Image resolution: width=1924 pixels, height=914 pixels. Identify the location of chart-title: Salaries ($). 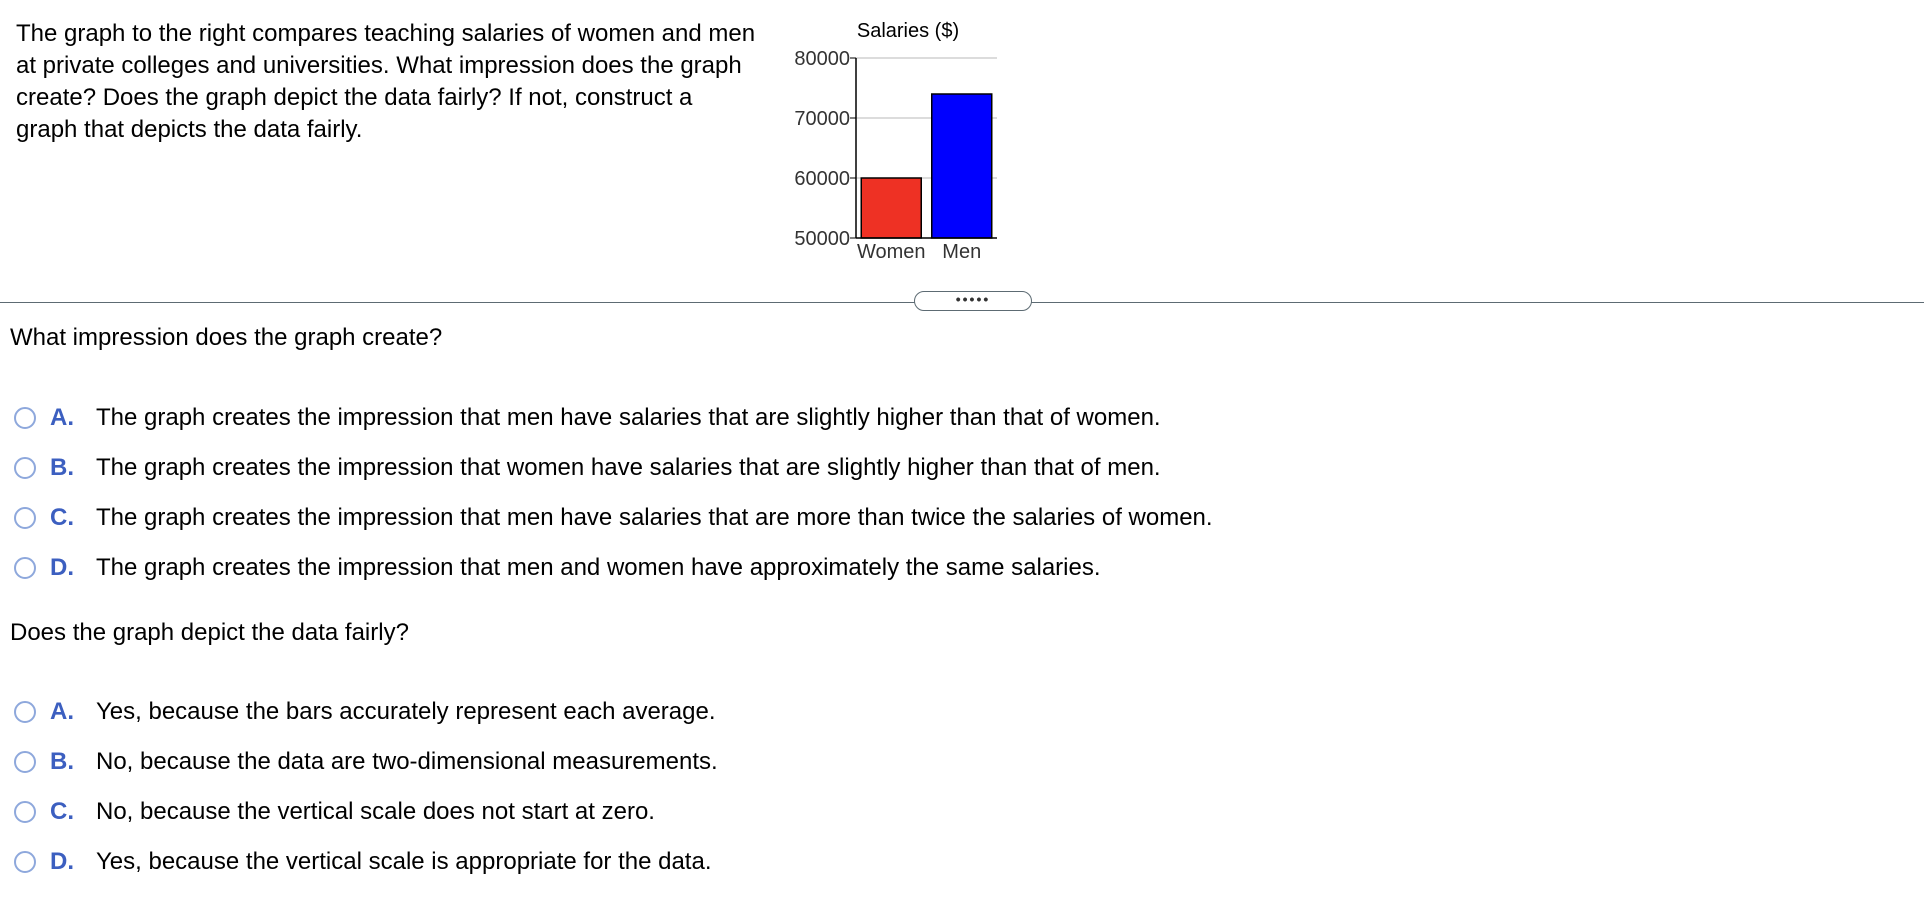
(908, 31).